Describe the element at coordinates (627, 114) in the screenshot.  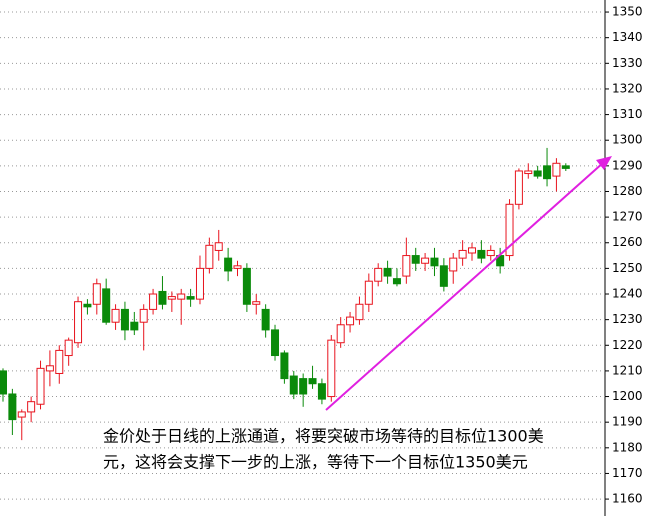
I see `y-tick-label: 1310` at that location.